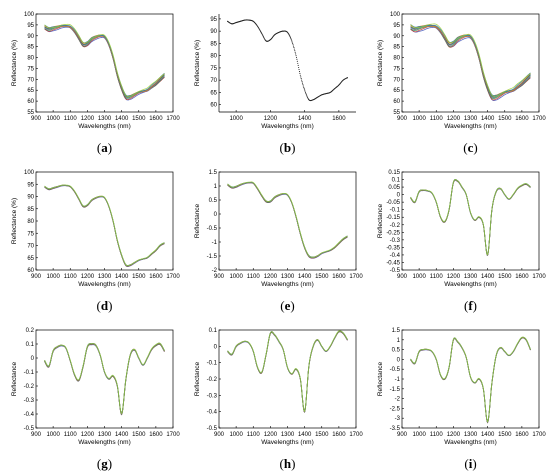 The height and width of the screenshot is (475, 550). Describe the element at coordinates (104, 305) in the screenshot. I see `panel-caption-letter: d` at that location.